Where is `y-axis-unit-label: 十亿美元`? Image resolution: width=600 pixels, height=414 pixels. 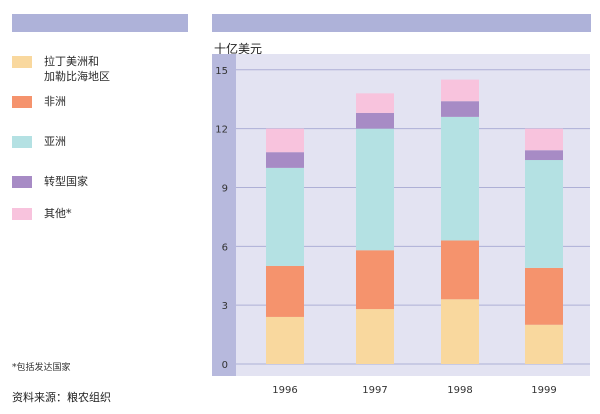 y-axis-unit-label: 十亿美元 is located at coordinates (238, 49).